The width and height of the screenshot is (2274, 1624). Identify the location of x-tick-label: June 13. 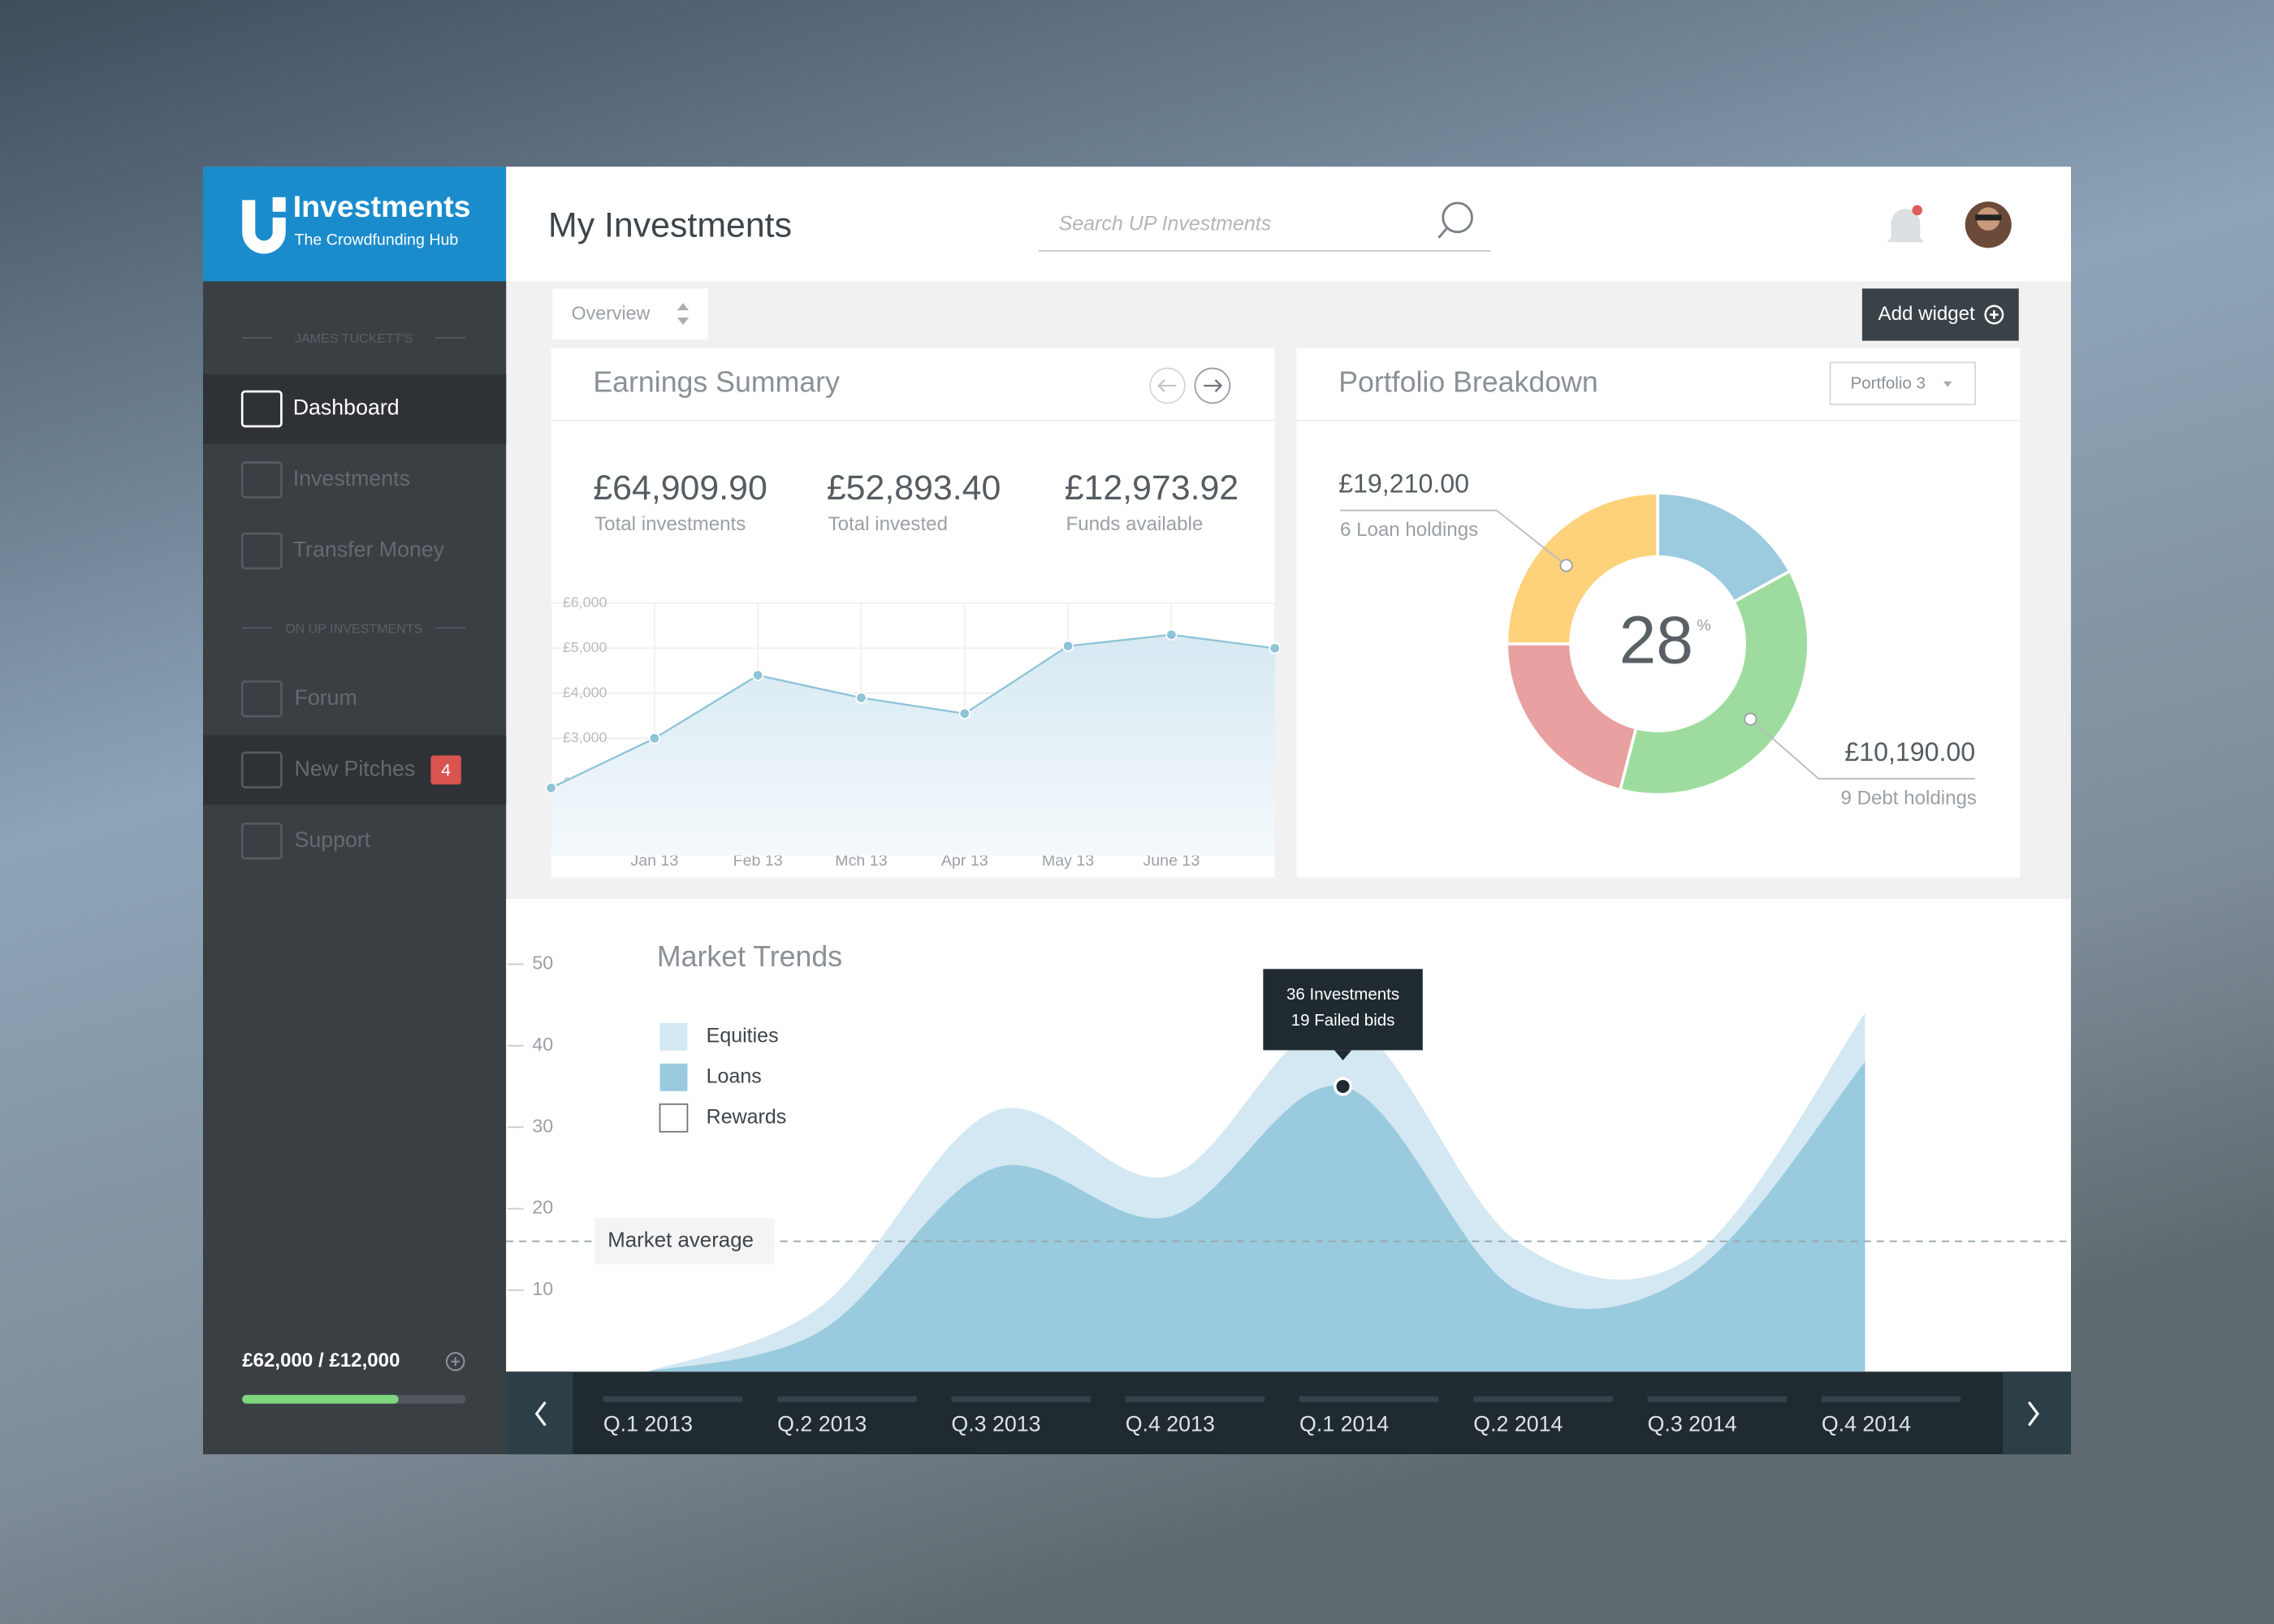
(1172, 861).